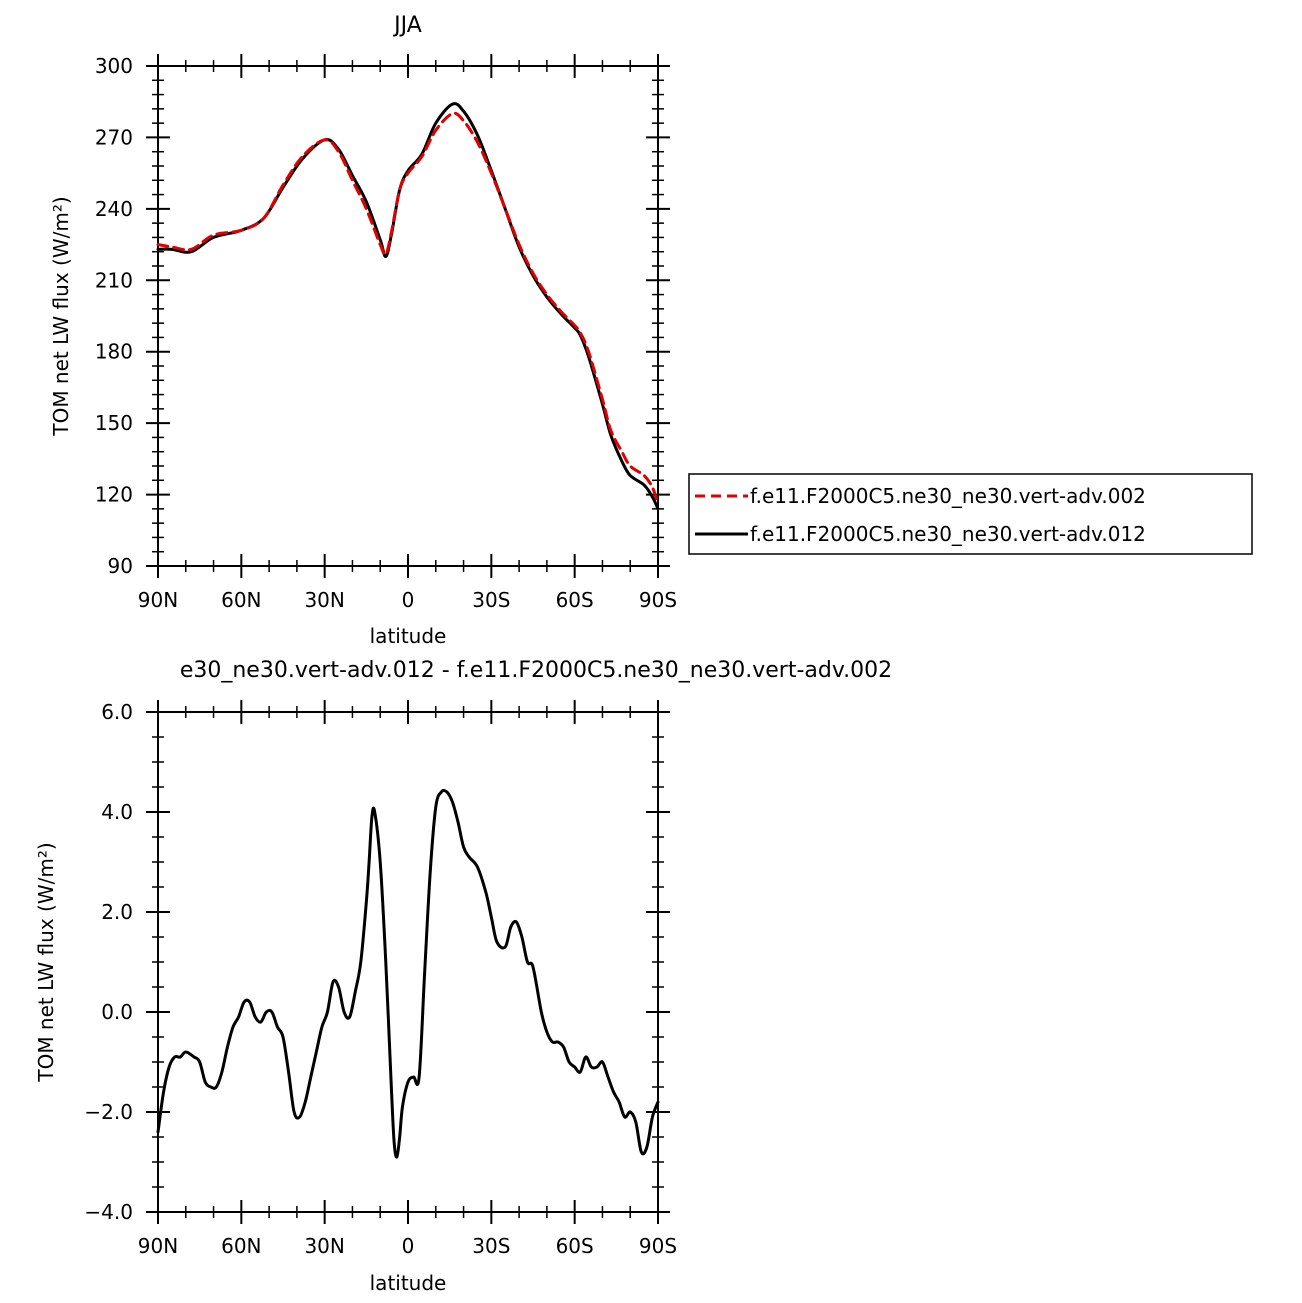 The image size is (1302, 1303). I want to click on top-y-tick-label: 300, so click(114, 66).